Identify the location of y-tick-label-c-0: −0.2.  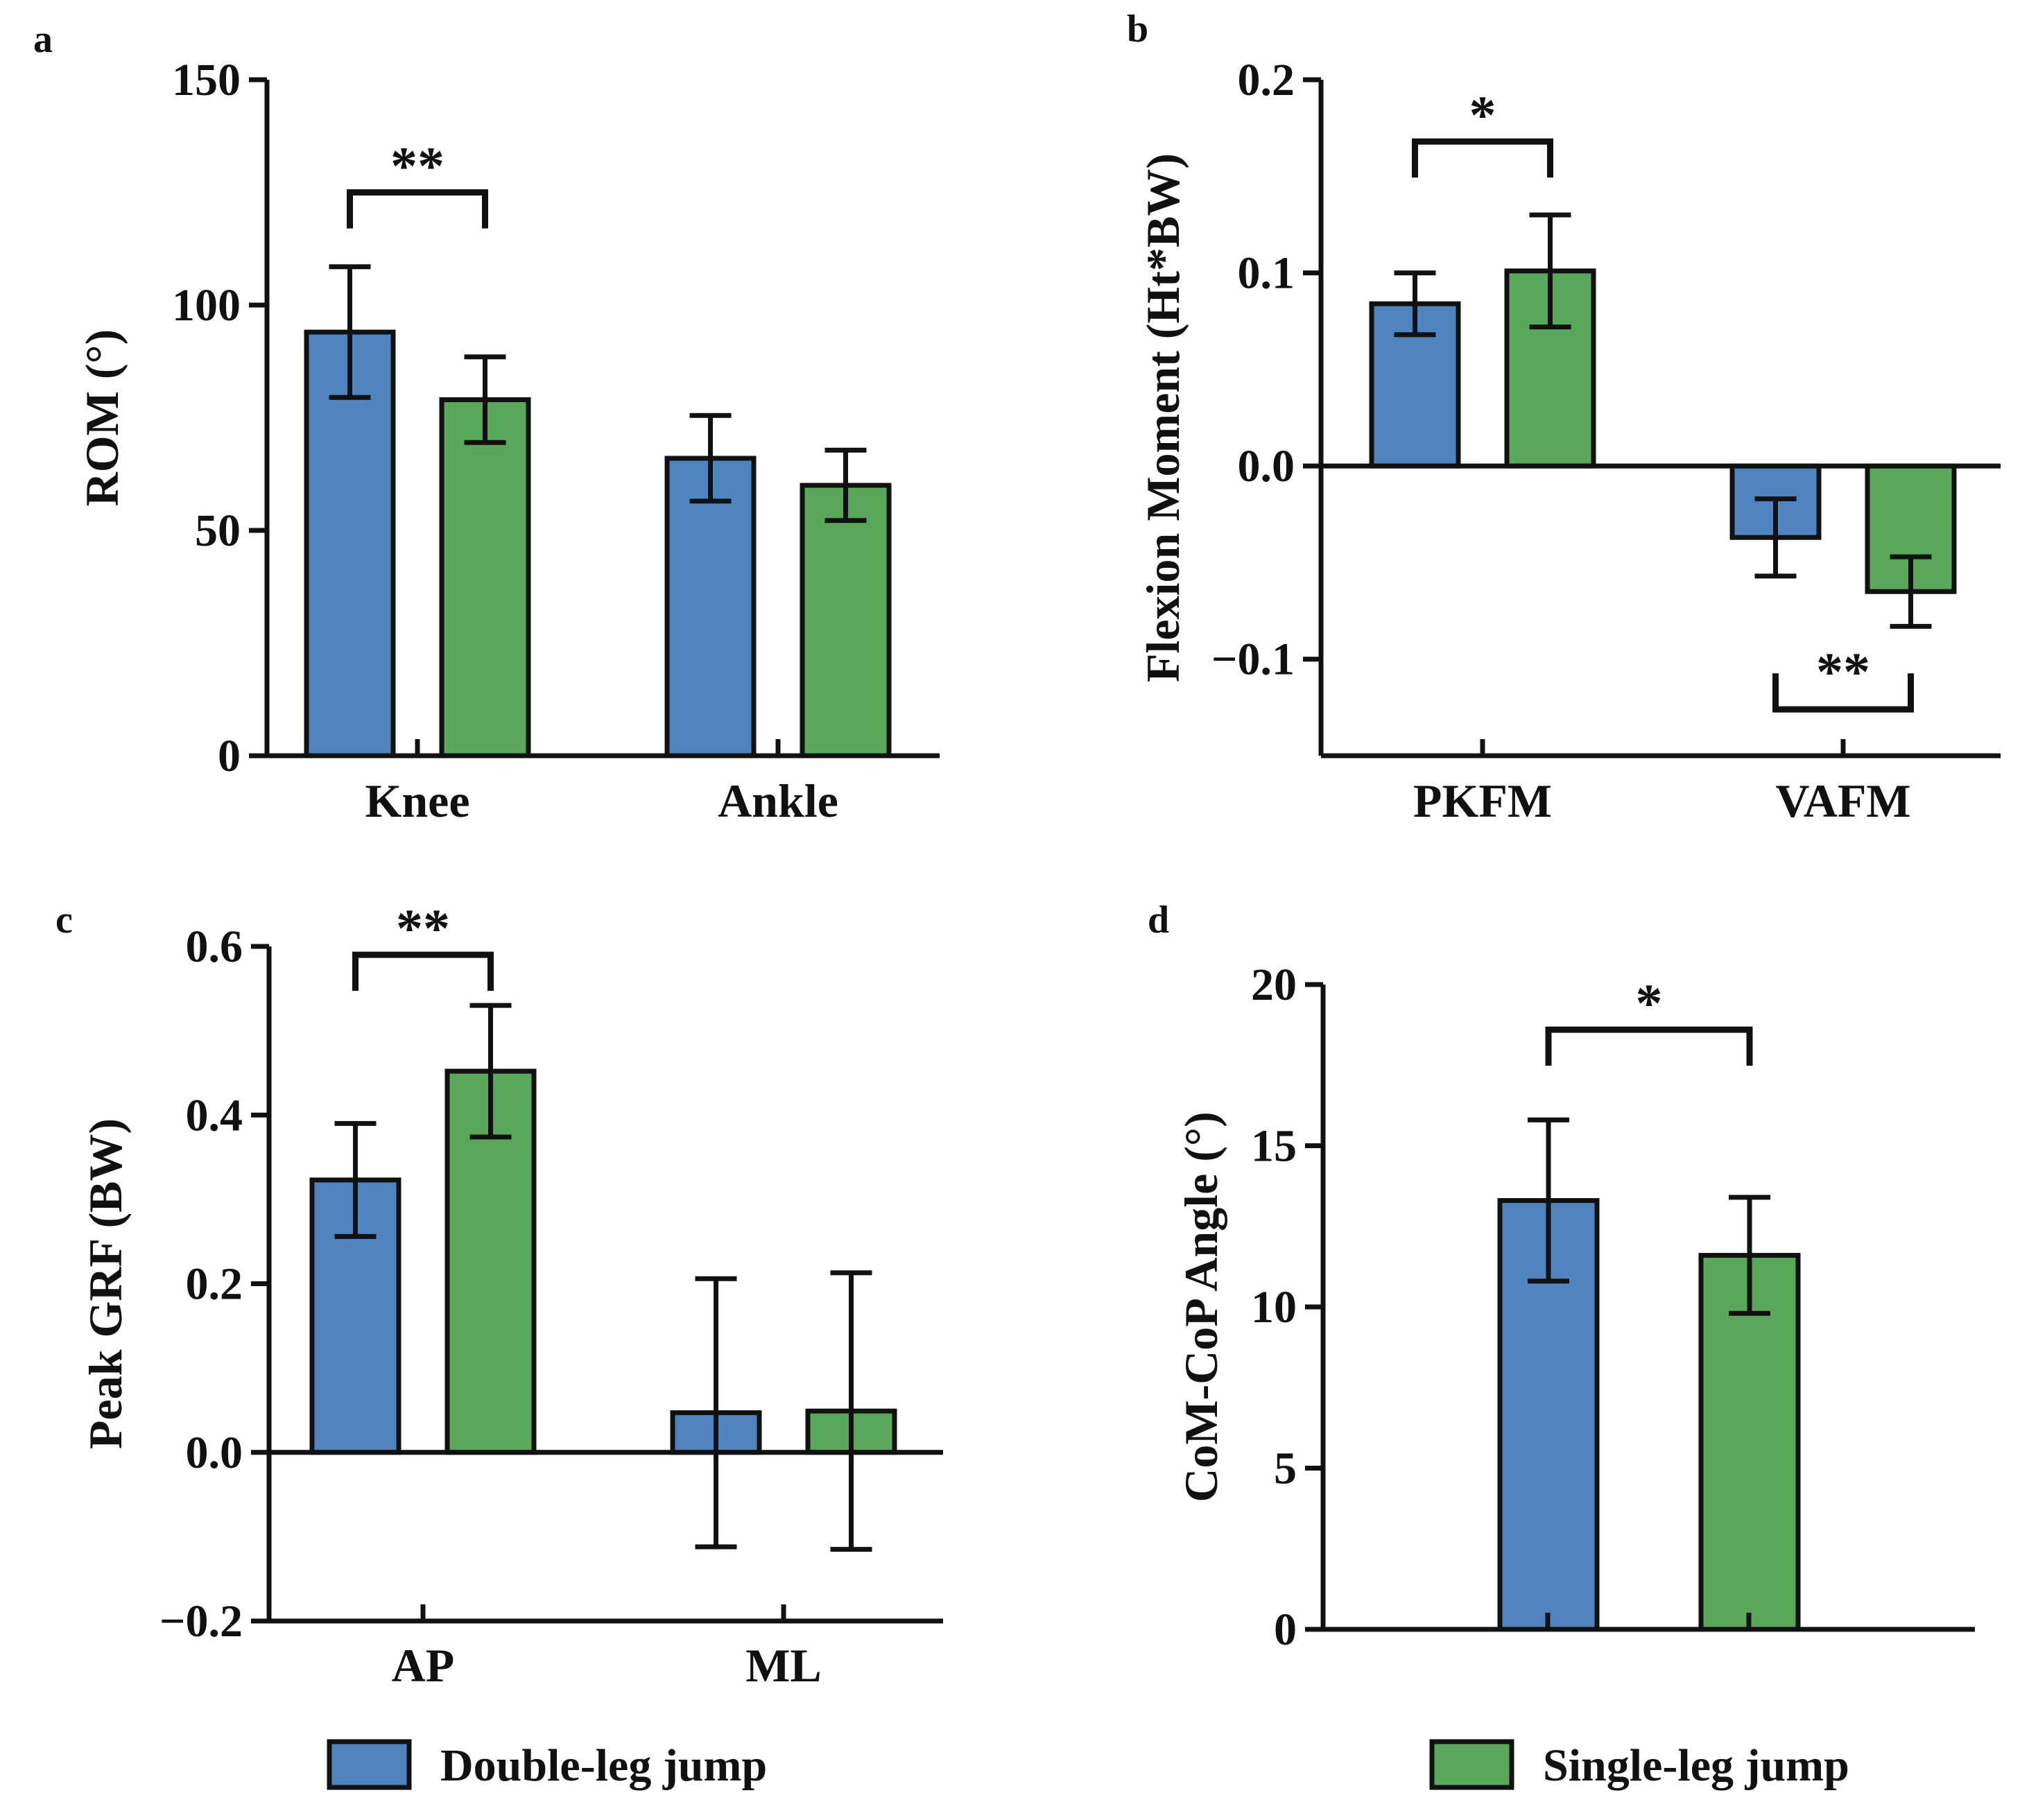
(201, 1621).